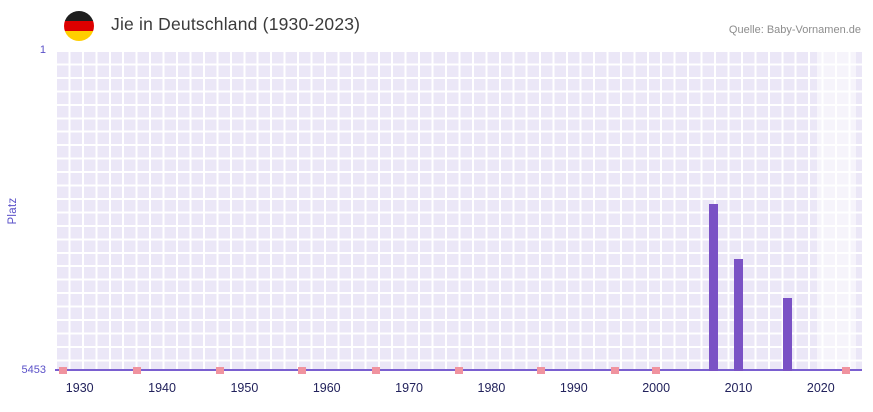 Image resolution: width=873 pixels, height=412 pixels. What do you see at coordinates (820, 388) in the screenshot?
I see `x-tick-2020: 2020` at bounding box center [820, 388].